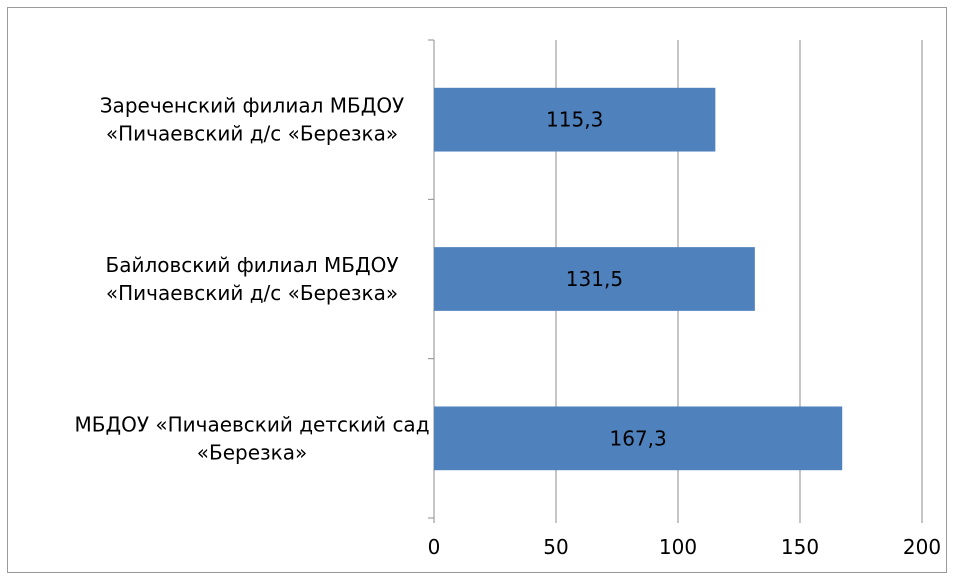 This screenshot has height=580, width=954. Describe the element at coordinates (678, 547) in the screenshot. I see `x-tick-label-100: 100` at that location.